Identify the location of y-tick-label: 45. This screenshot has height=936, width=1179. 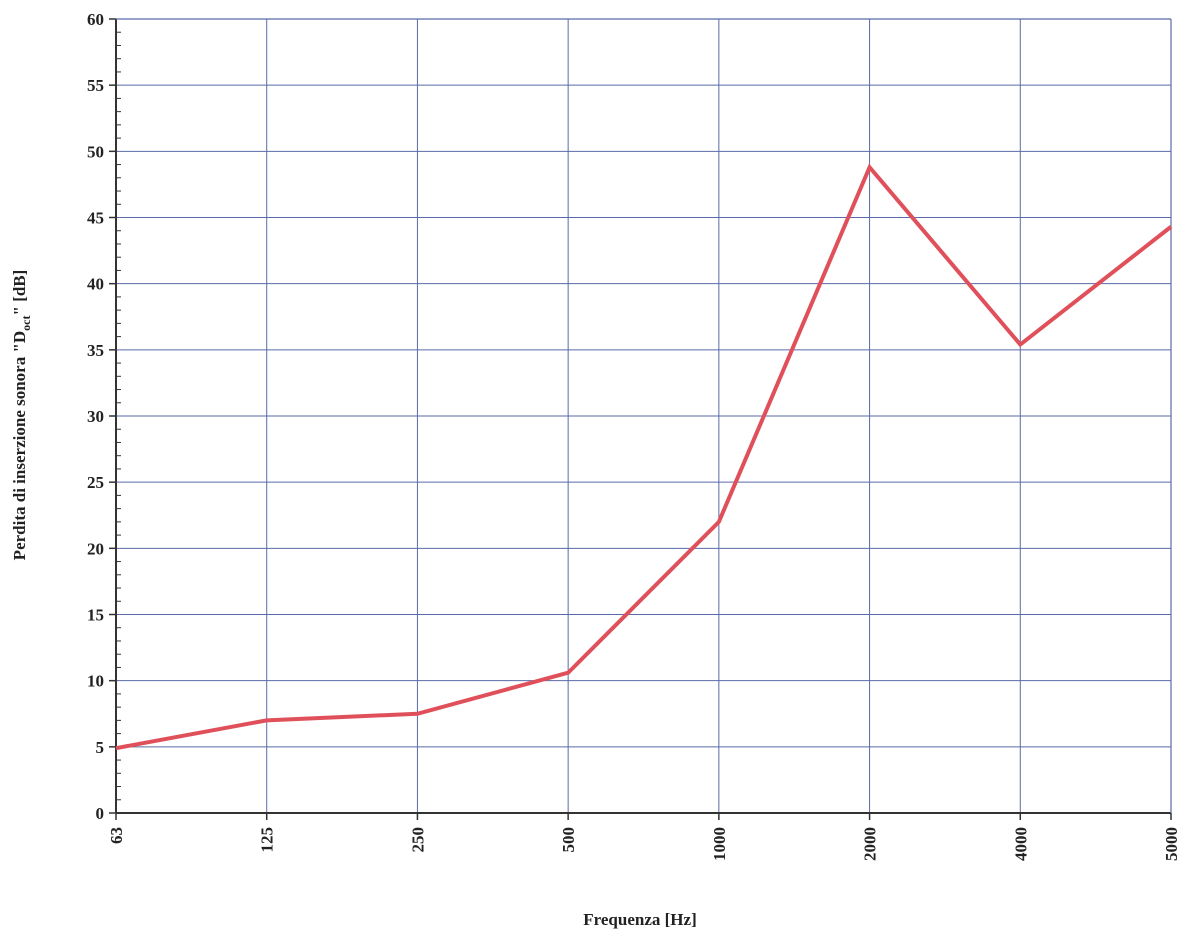
(95, 218).